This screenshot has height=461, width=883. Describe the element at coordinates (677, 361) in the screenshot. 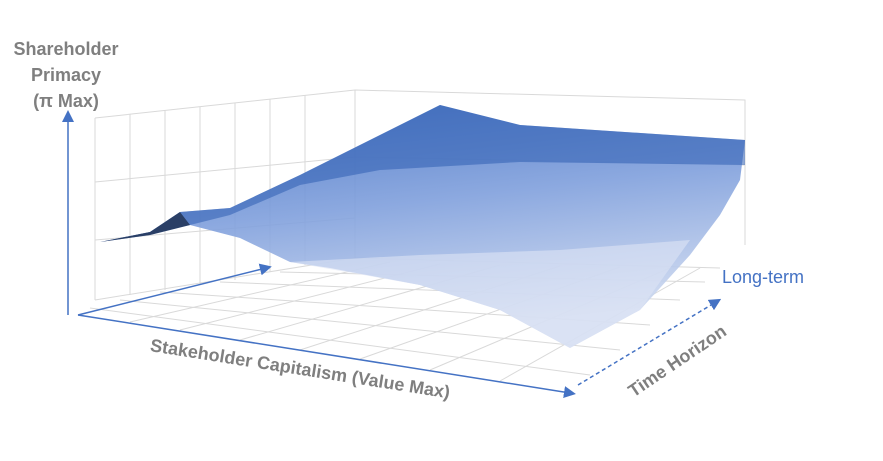

I see `y-label: Time Horizon` at that location.